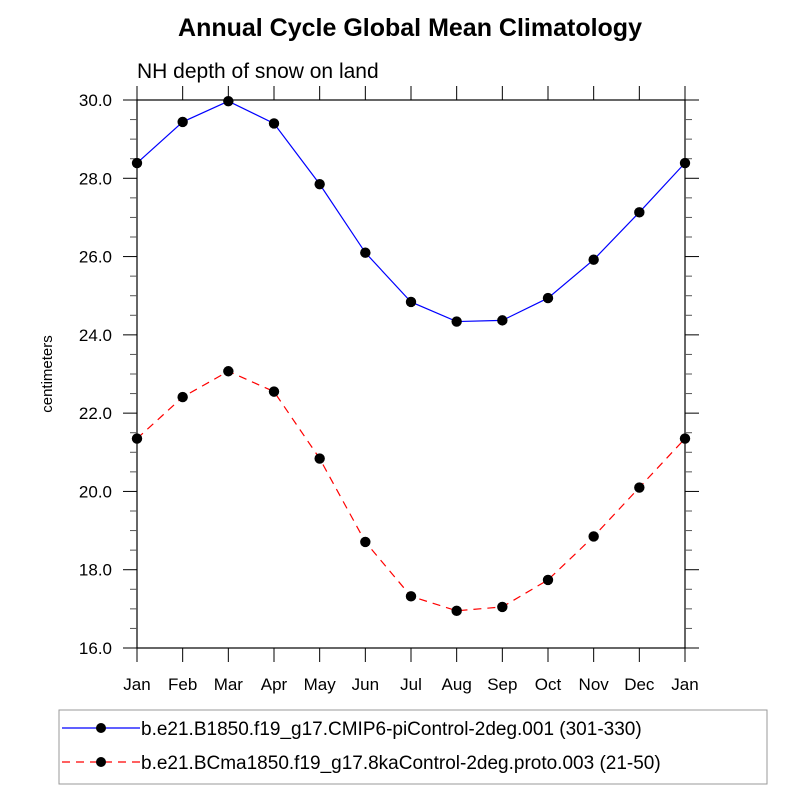 The height and width of the screenshot is (800, 800). Describe the element at coordinates (95, 491) in the screenshot. I see `y-tick-label: 20.0` at that location.